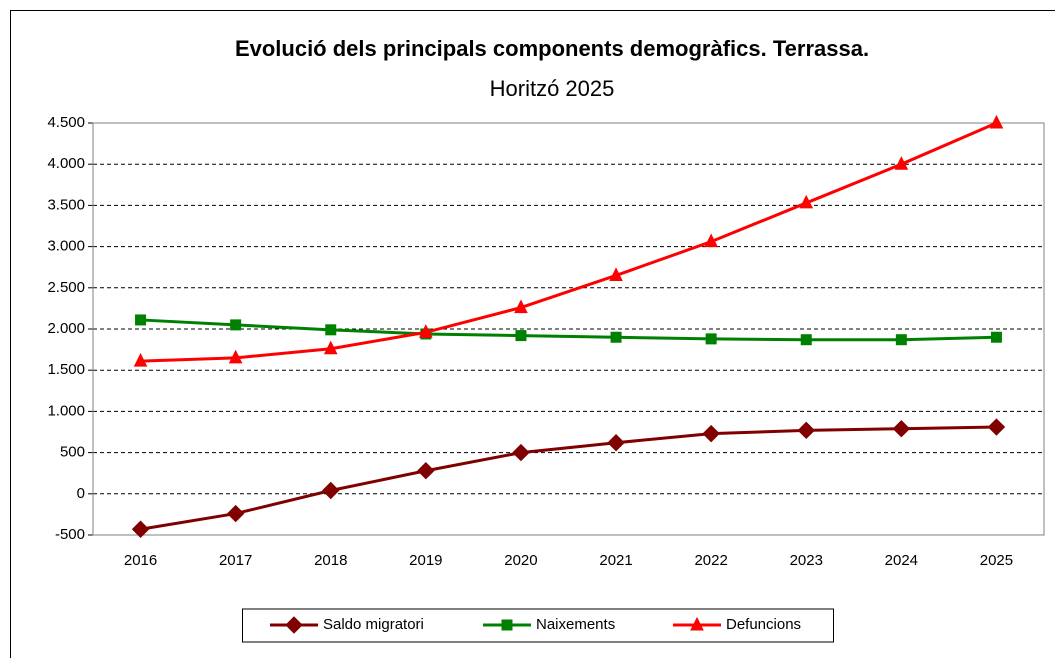  What do you see at coordinates (81, 493) in the screenshot?
I see `y-tick-label: 0` at bounding box center [81, 493].